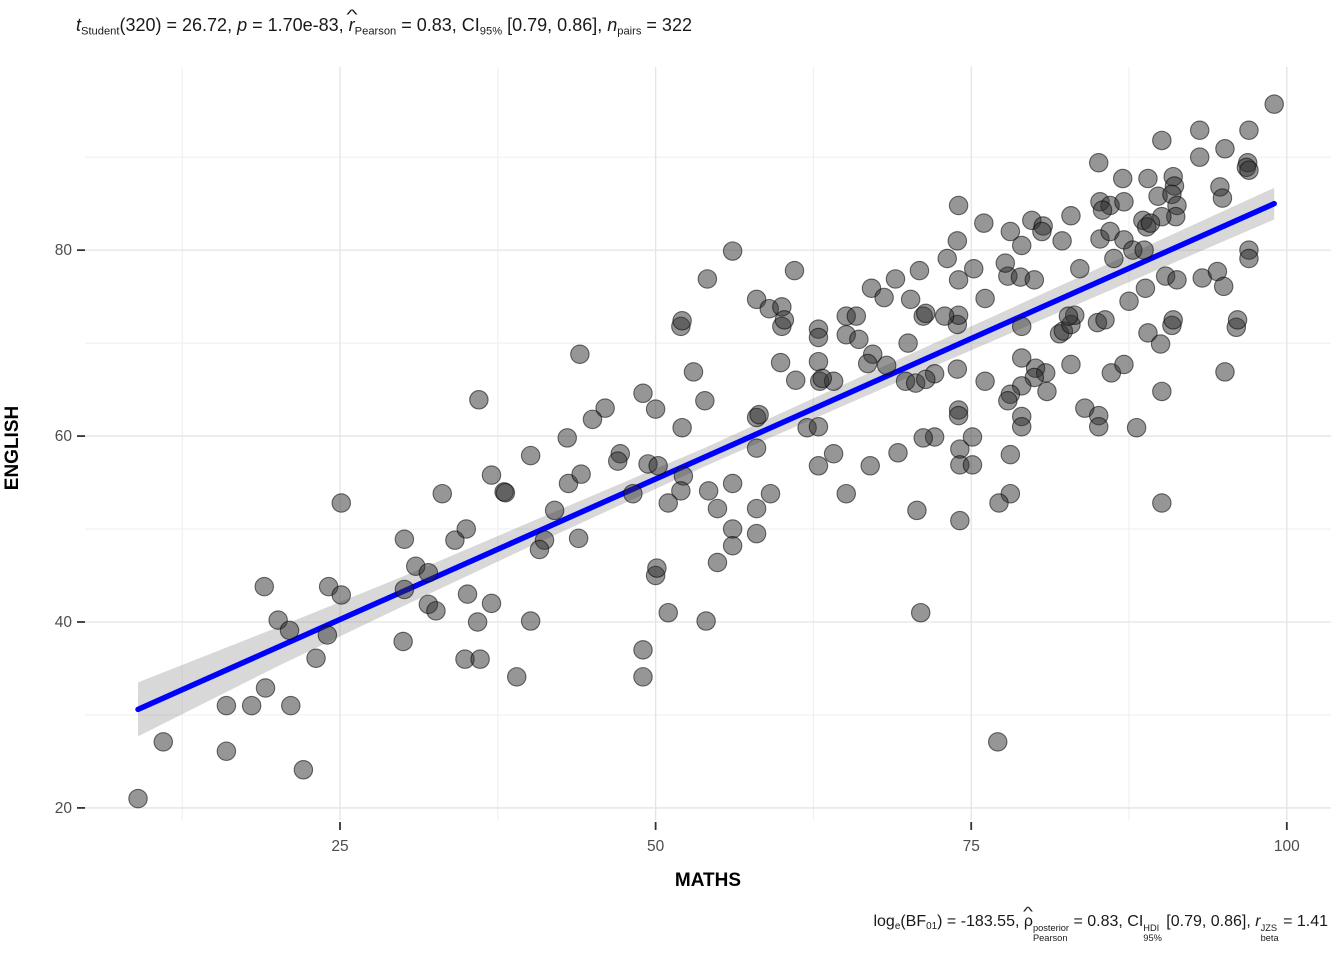 This screenshot has width=1344, height=960. Describe the element at coordinates (1106, 921) in the screenshot. I see `stat-segment: = 0.83, CI` at that location.